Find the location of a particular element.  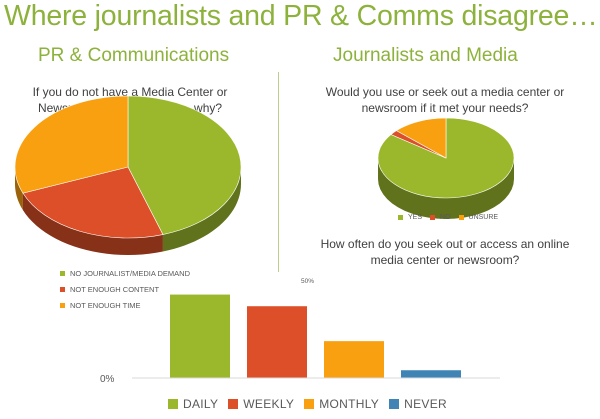

bar-never is located at coordinates (431, 374).